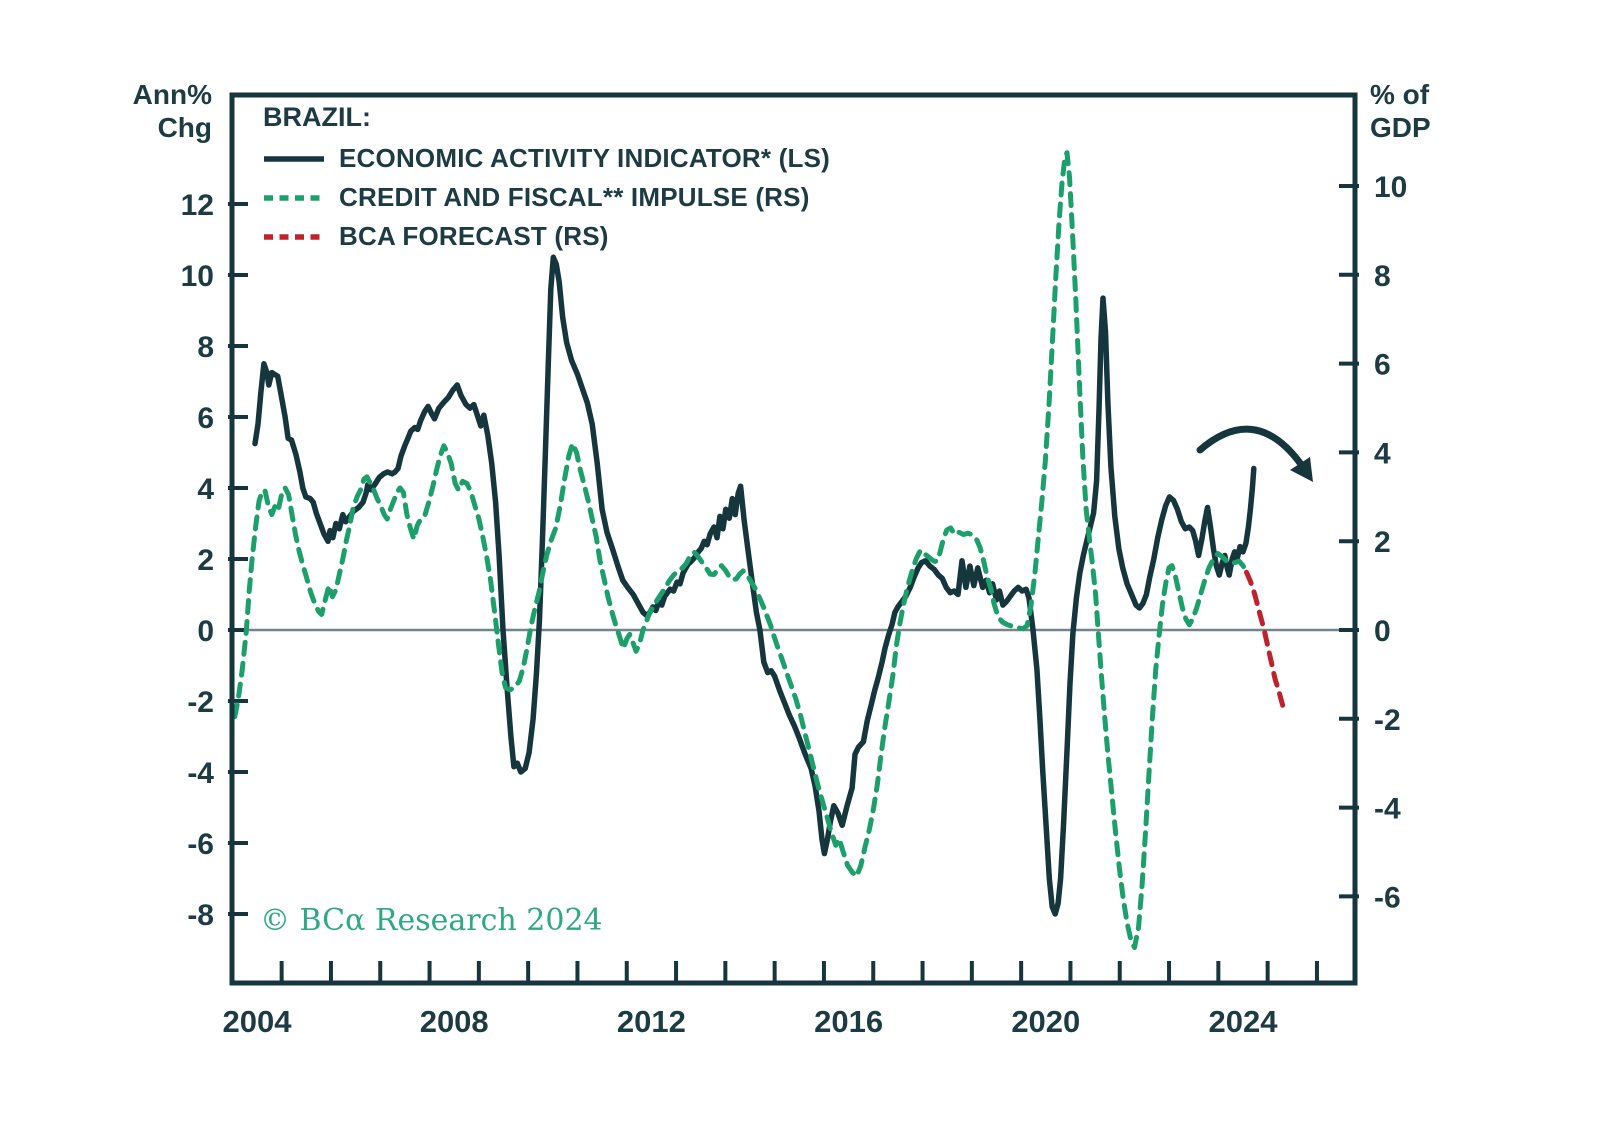 The image size is (1597, 1144). Describe the element at coordinates (574, 197) in the screenshot. I see `legend-item-label: CREDIT AND FISCAL** IMPULSE (RS)` at that location.